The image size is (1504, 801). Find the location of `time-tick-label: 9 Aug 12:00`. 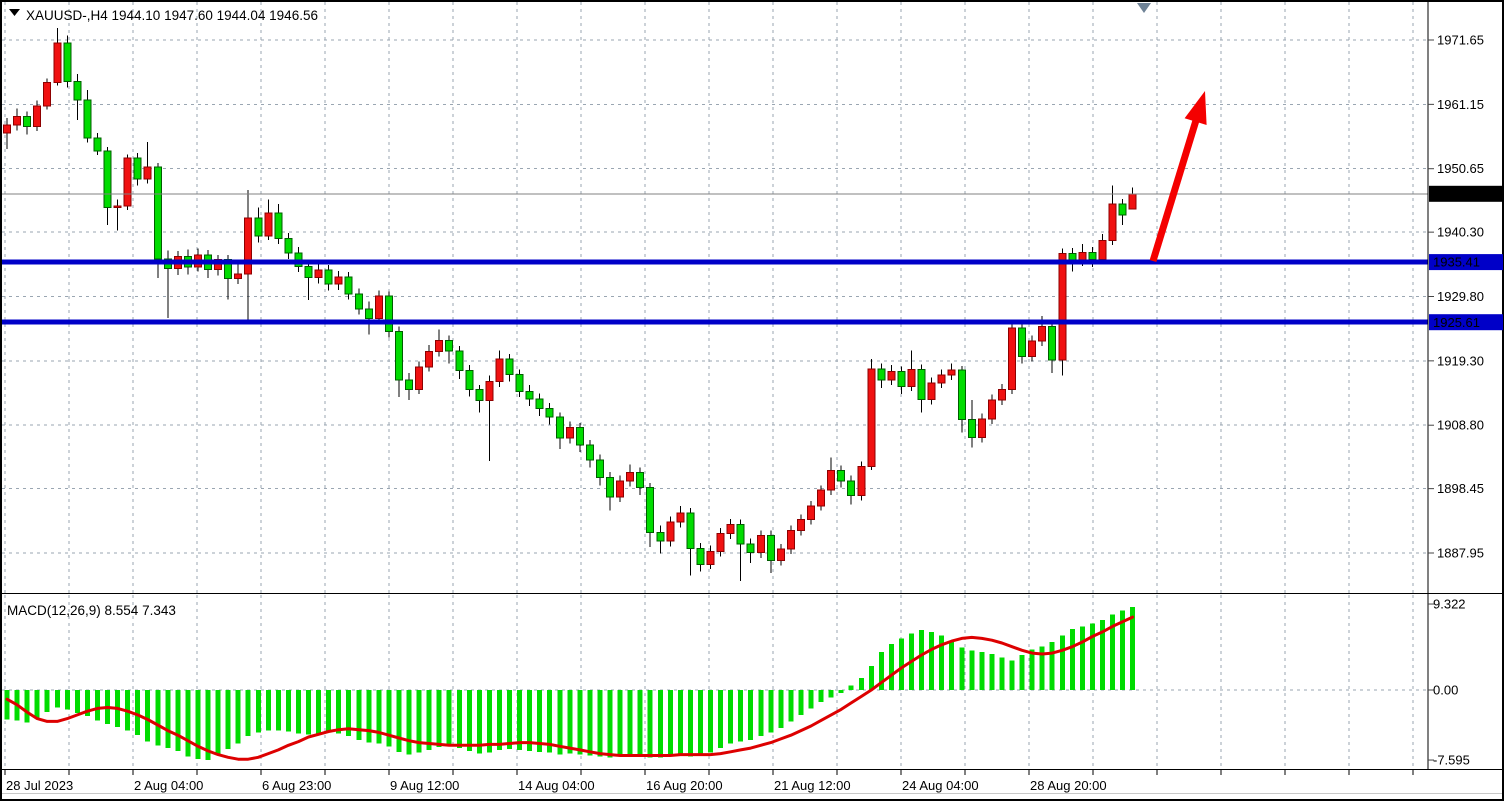

time-tick-label: 9 Aug 12:00 is located at coordinates (424, 785).